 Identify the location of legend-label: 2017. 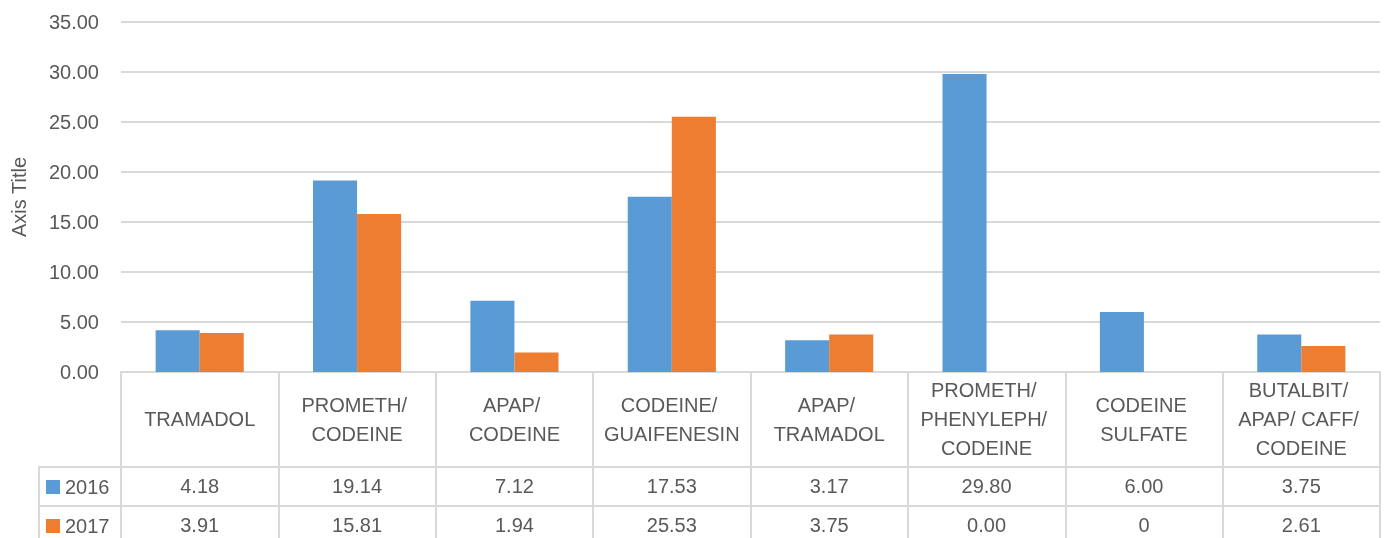
(87, 526).